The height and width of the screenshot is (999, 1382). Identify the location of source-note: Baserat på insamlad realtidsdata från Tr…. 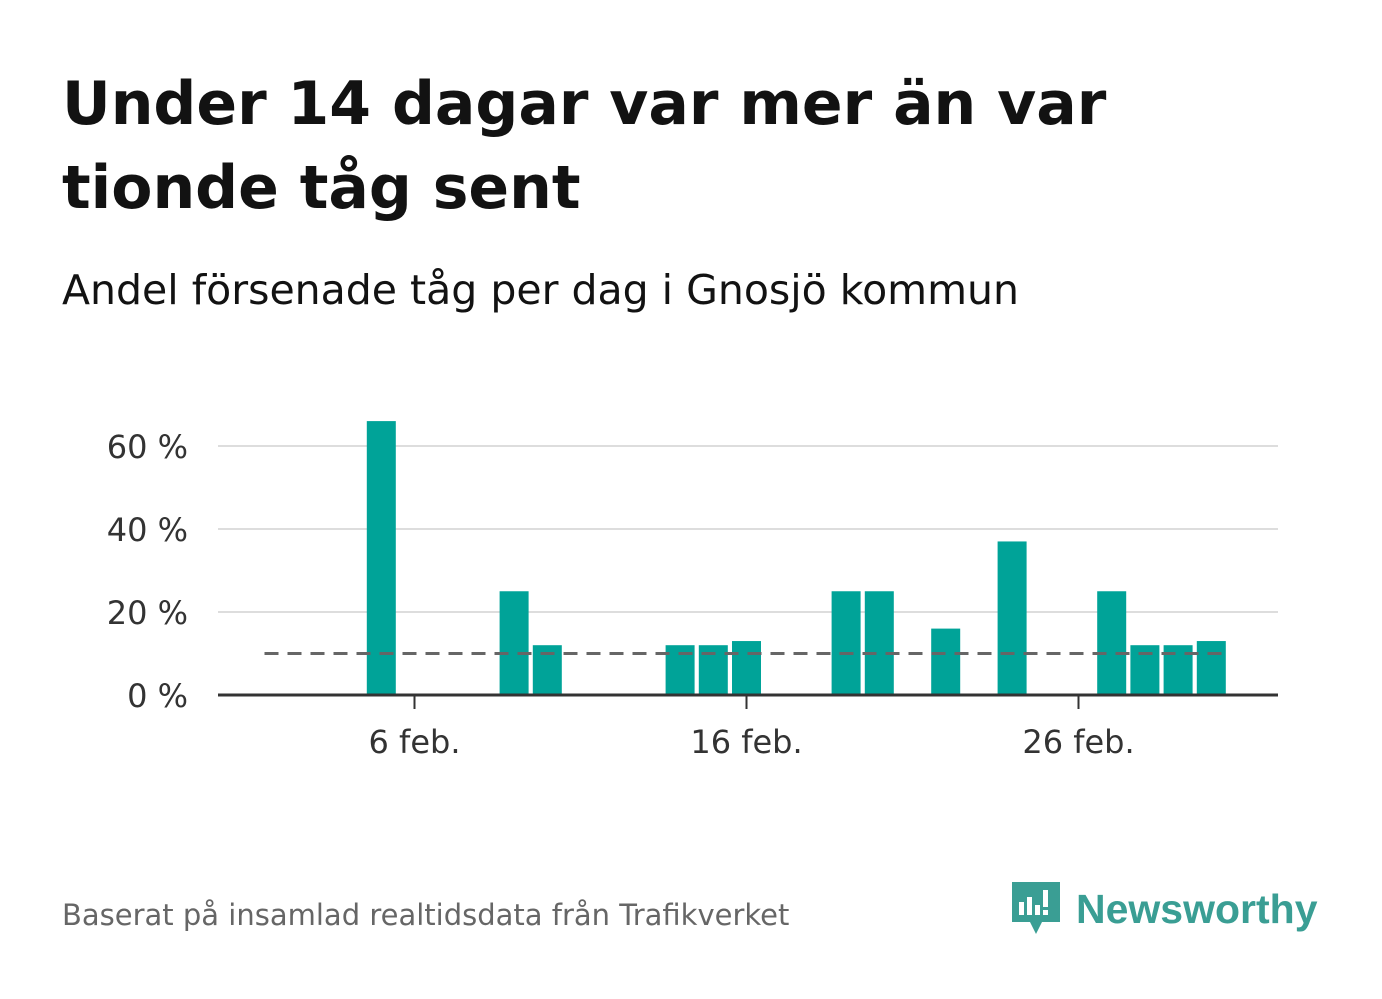
(426, 915).